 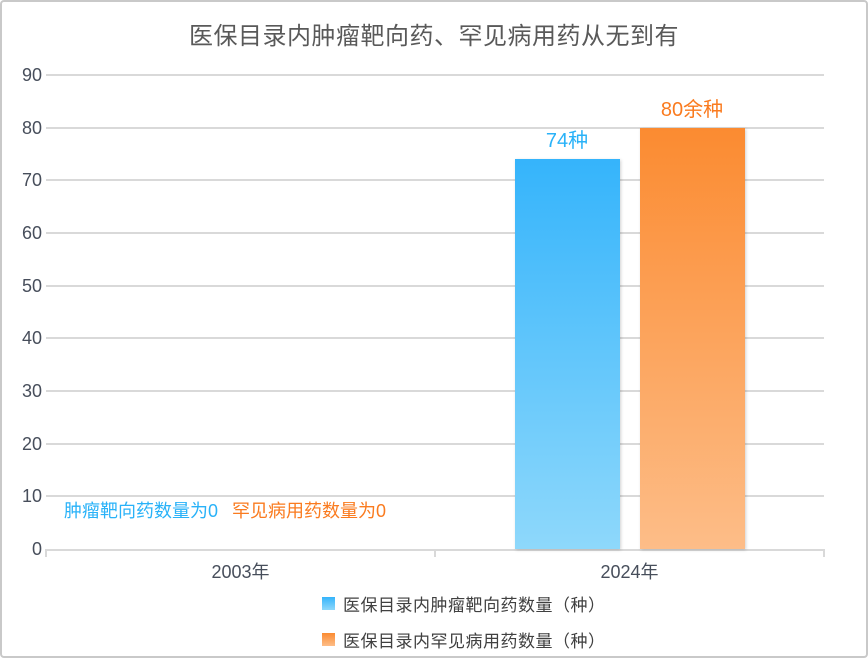 What do you see at coordinates (567, 354) in the screenshot?
I see `bar-tumor-targeted-drugs` at bounding box center [567, 354].